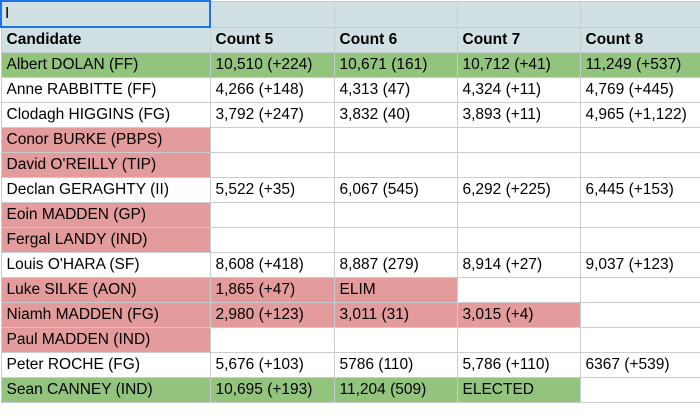 The width and height of the screenshot is (700, 419). Describe the element at coordinates (395, 365) in the screenshot. I see `count-value-cell: 5786 (110)` at that location.